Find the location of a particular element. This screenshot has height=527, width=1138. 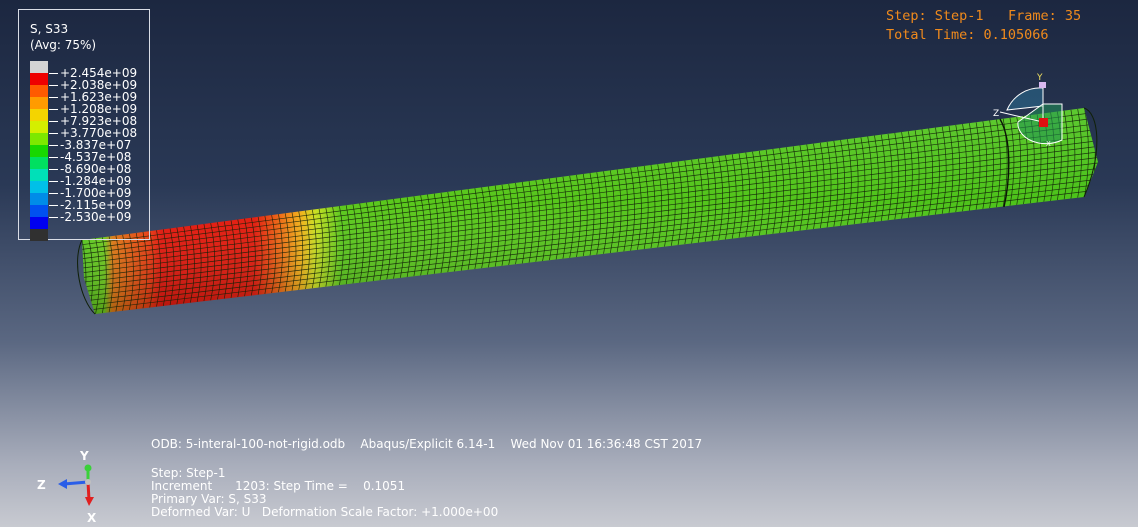

view-triad-icon is located at coordinates (1031, 113).